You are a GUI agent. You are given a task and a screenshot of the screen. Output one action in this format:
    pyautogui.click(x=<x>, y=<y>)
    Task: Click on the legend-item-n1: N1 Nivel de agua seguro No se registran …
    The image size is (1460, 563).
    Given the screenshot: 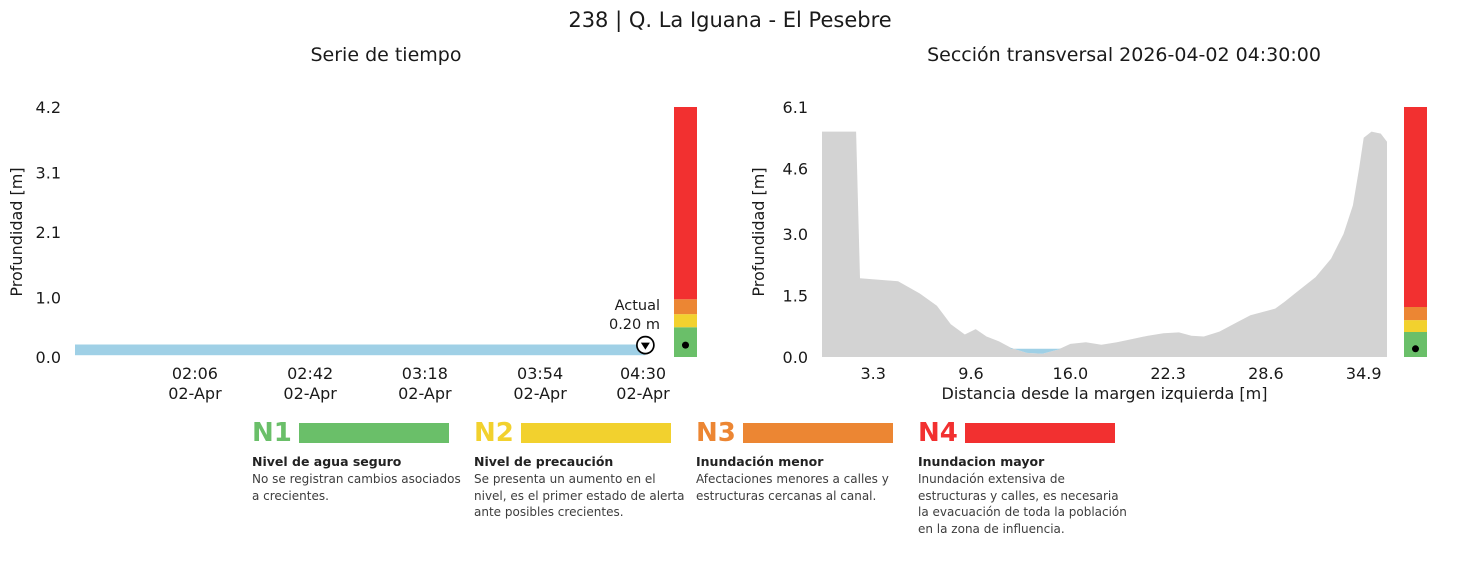 What is the action you would take?
    pyautogui.click(x=357, y=478)
    